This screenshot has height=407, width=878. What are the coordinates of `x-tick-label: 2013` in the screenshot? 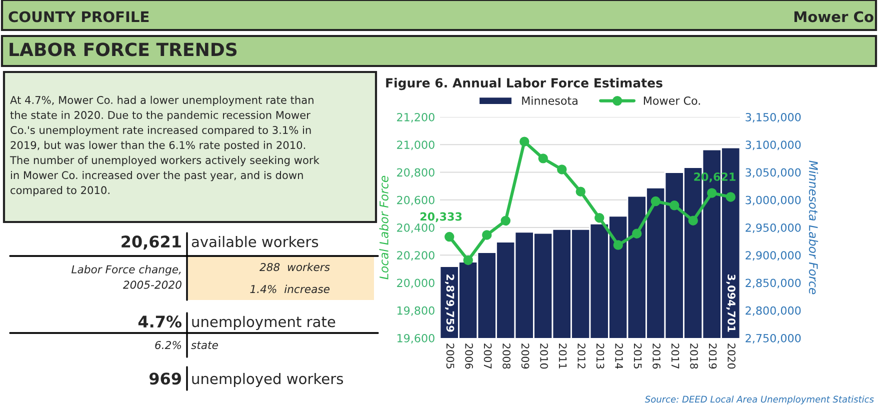 It's located at (600, 356).